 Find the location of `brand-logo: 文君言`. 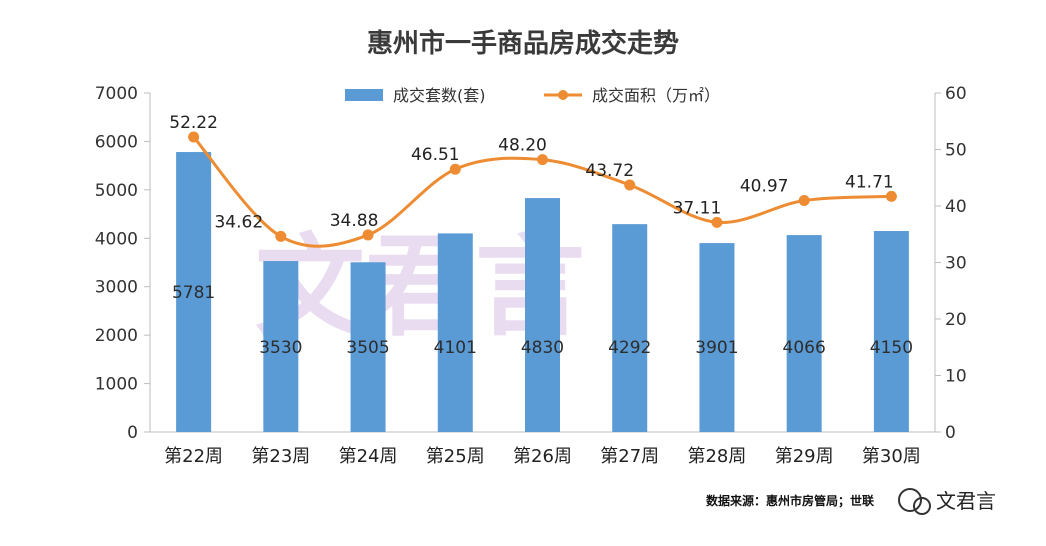

brand-logo: 文君言 is located at coordinates (947, 501).